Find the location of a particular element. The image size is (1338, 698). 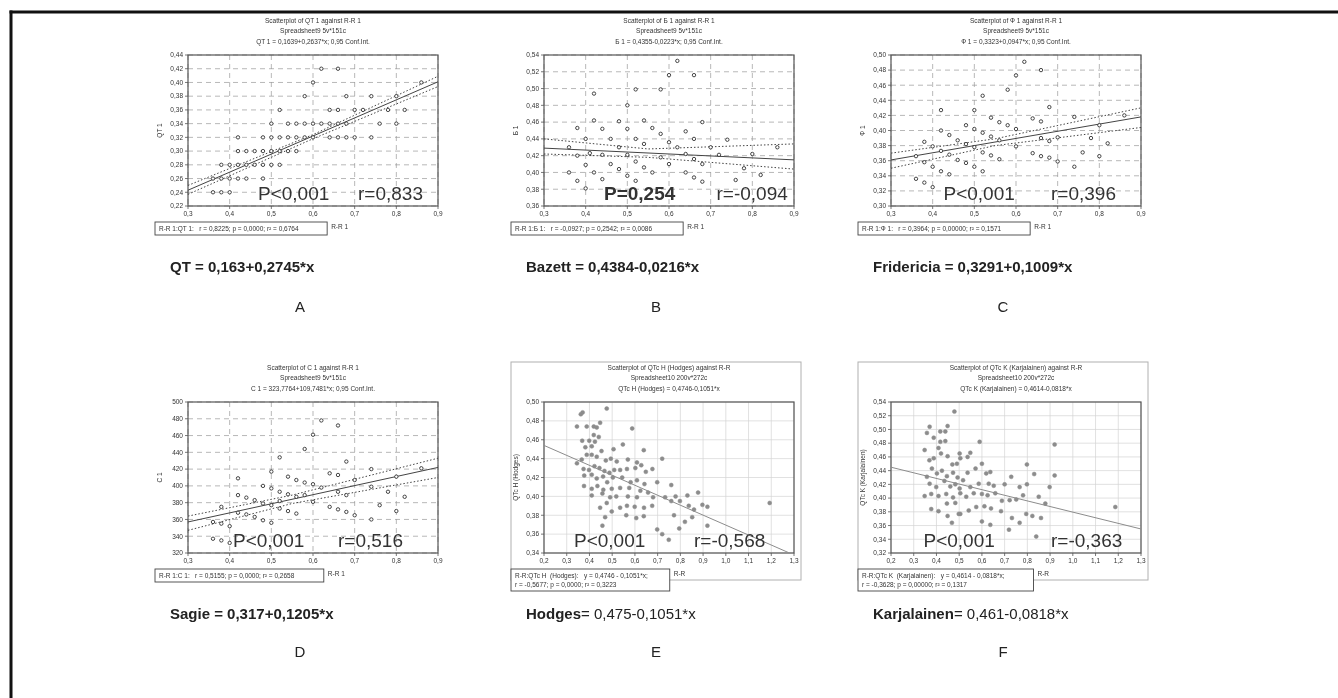

text: Fridericia = 0,3291+0,1009*x is located at coordinates (973, 266).